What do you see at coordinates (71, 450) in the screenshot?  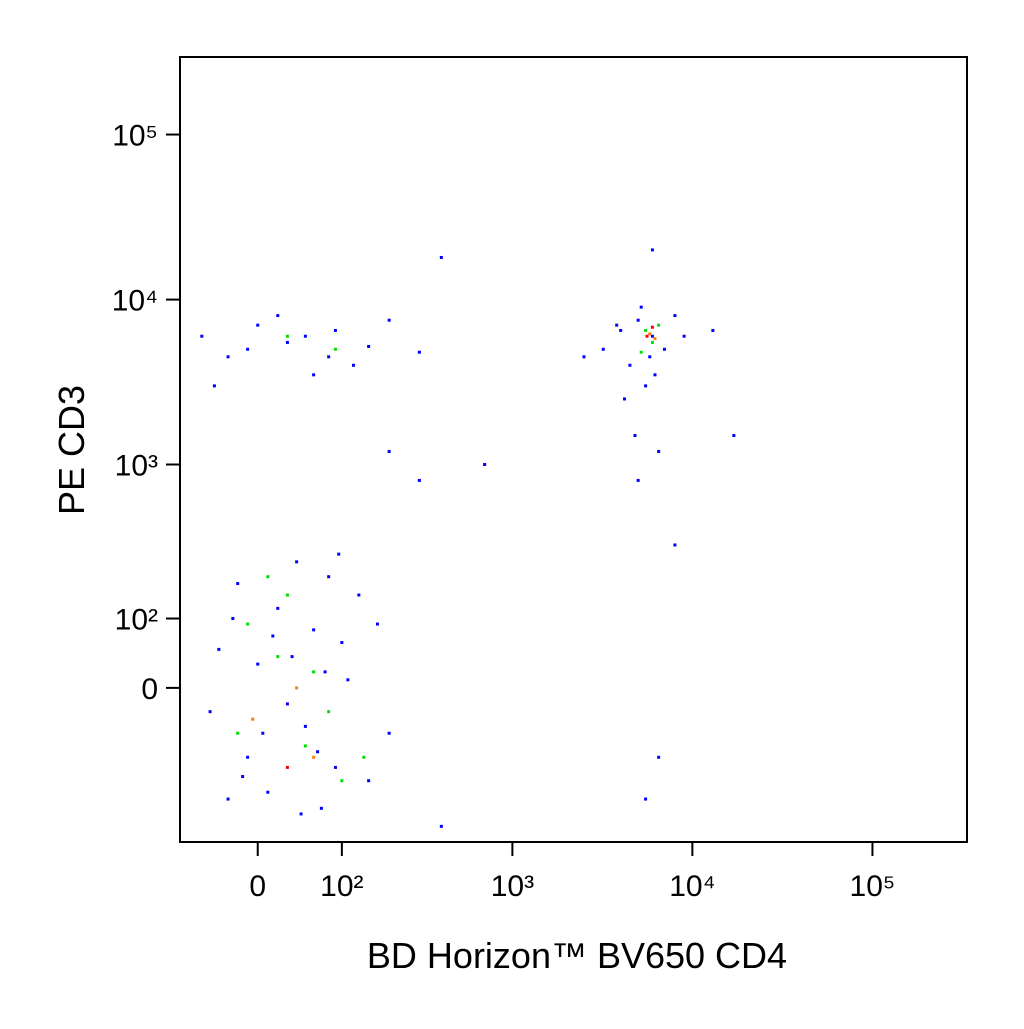 I see `y-axis-label: PE CD3` at bounding box center [71, 450].